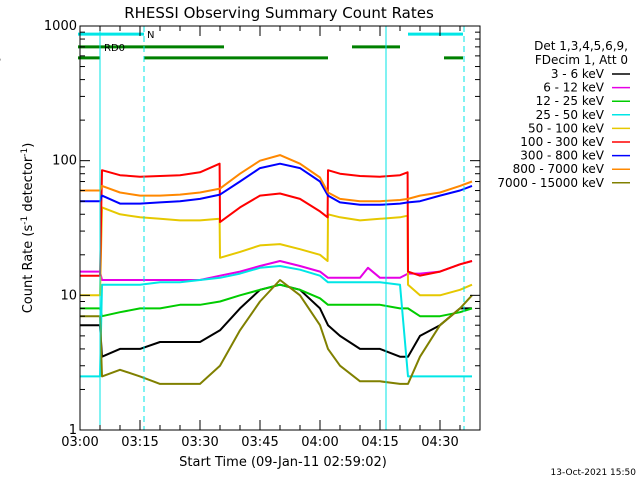  I want to click on y-tick-label: 1000, so click(60, 26).